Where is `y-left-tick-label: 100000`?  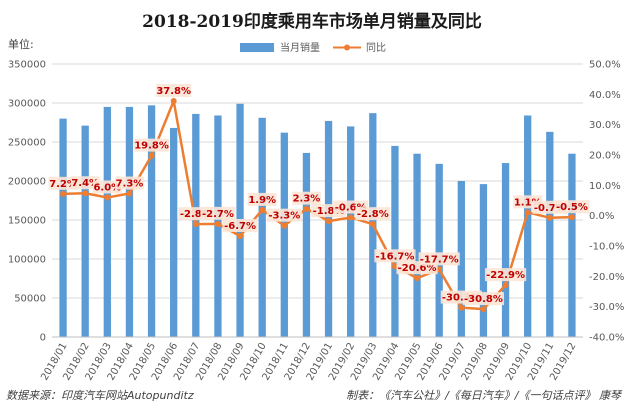 y-left-tick-label: 100000 is located at coordinates (27, 260).